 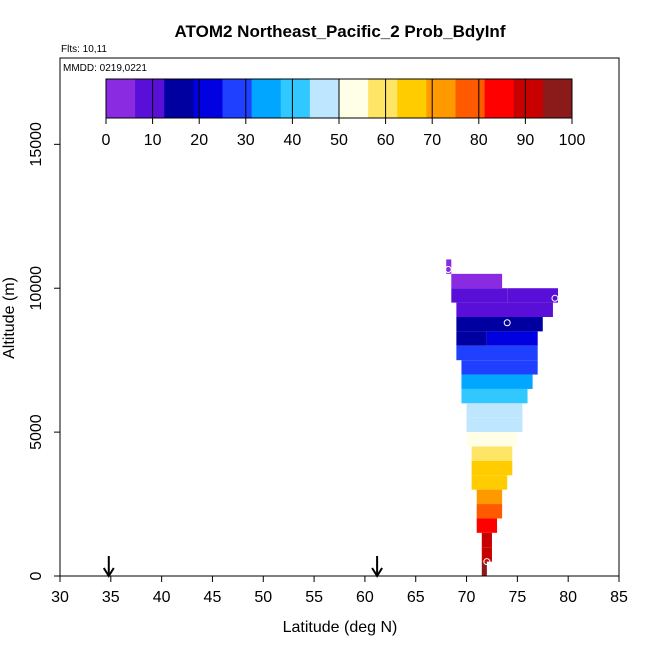 What do you see at coordinates (36, 575) in the screenshot?
I see `y-tick-label: 0` at bounding box center [36, 575].